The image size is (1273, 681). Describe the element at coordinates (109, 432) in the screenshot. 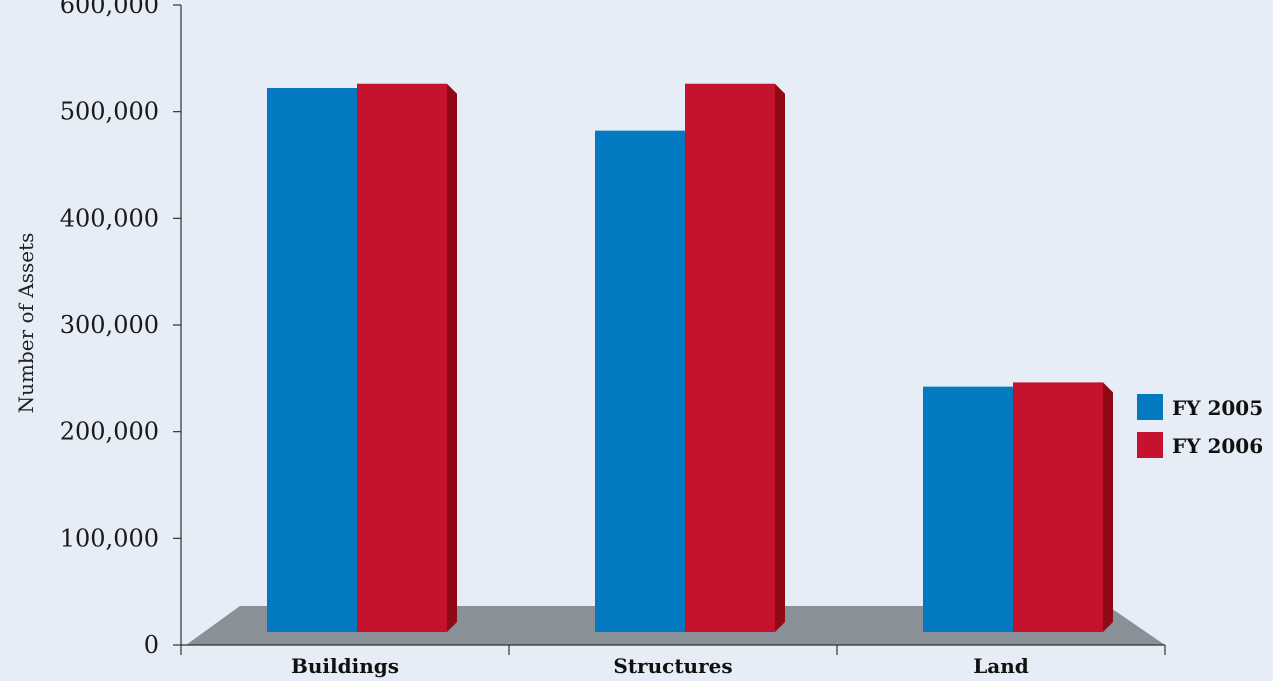

I see `y-tick-label: 200,000` at that location.